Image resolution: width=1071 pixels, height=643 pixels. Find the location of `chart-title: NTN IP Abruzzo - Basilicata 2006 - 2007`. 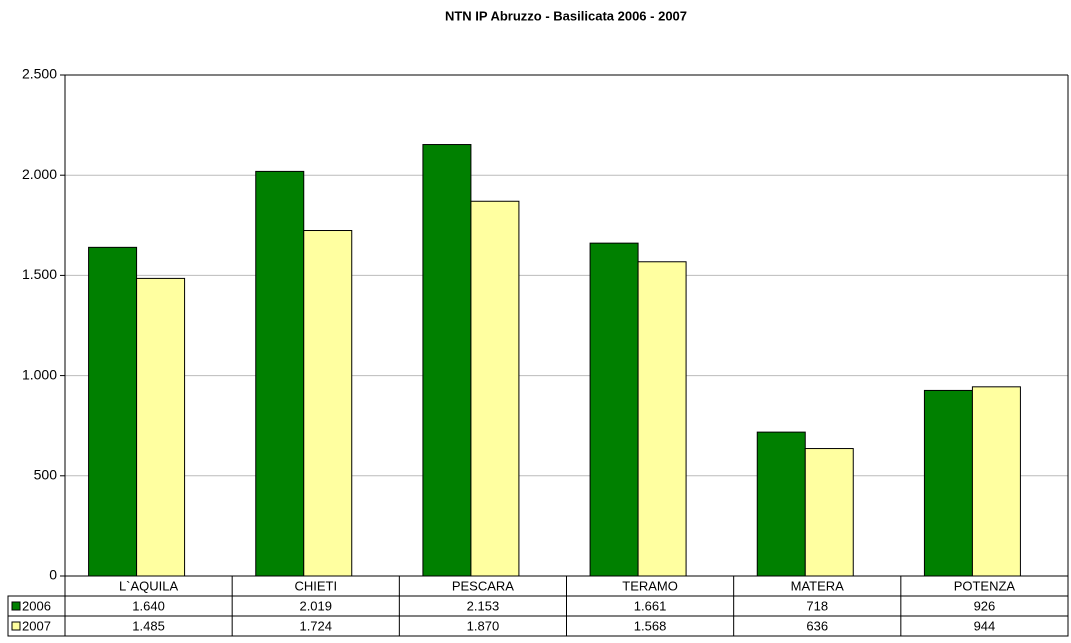

chart-title: NTN IP Abruzzo - Basilicata 2006 - 2007 is located at coordinates (566, 15).